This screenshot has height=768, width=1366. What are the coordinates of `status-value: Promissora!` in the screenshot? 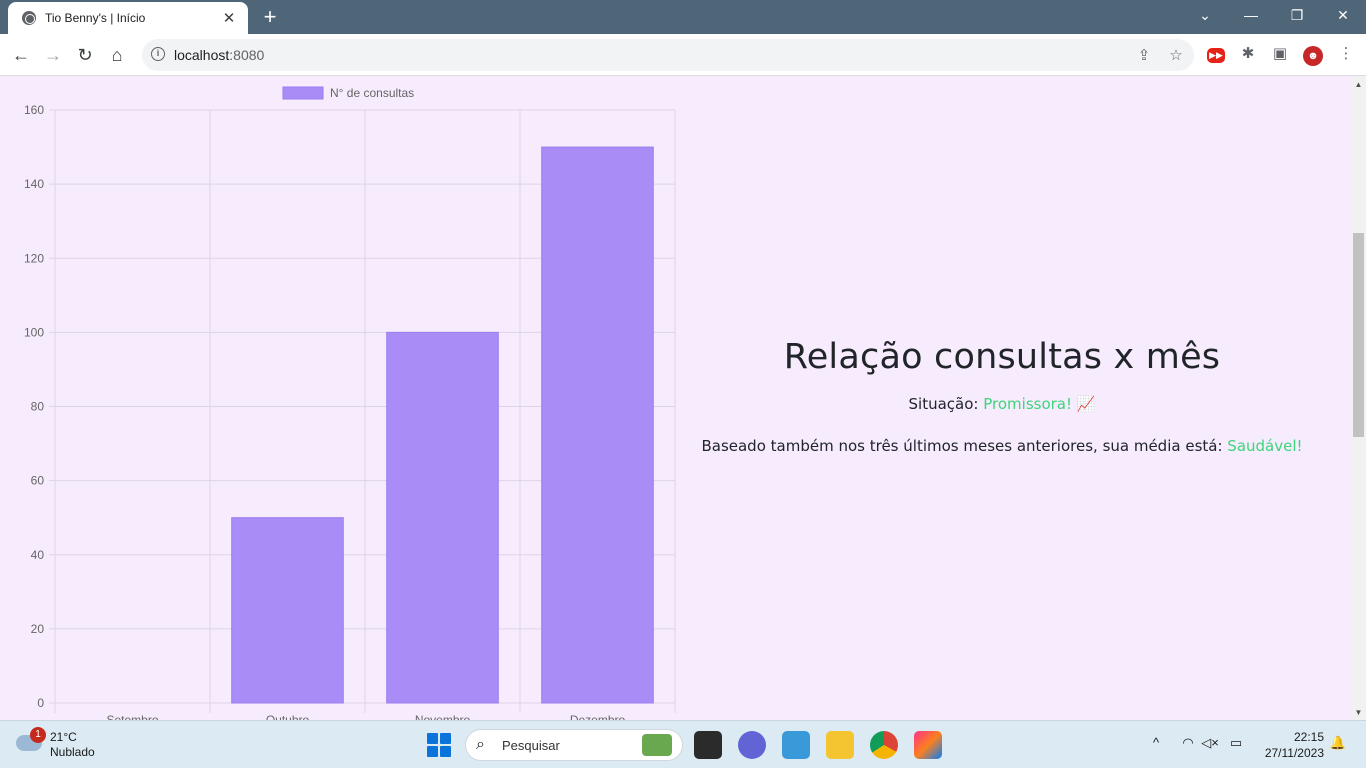 It's located at (1028, 404).